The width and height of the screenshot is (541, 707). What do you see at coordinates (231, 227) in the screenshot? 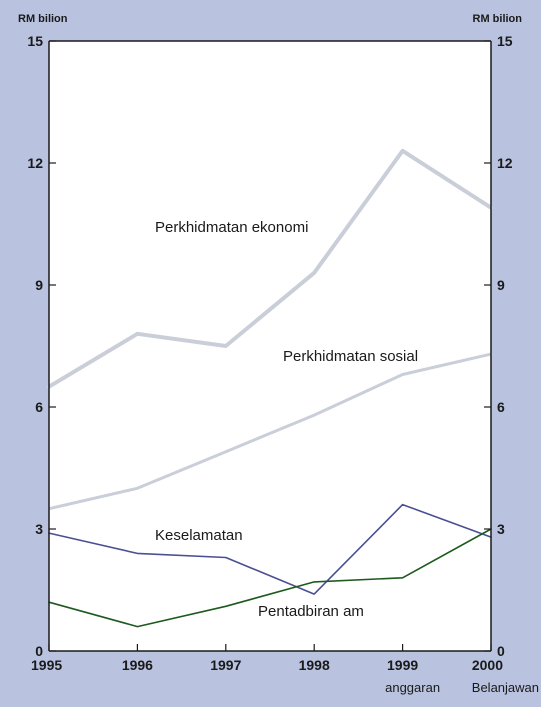
I see `series-label-perkhidmatan-ekonomi: Perkhidmatan ekonomi` at bounding box center [231, 227].